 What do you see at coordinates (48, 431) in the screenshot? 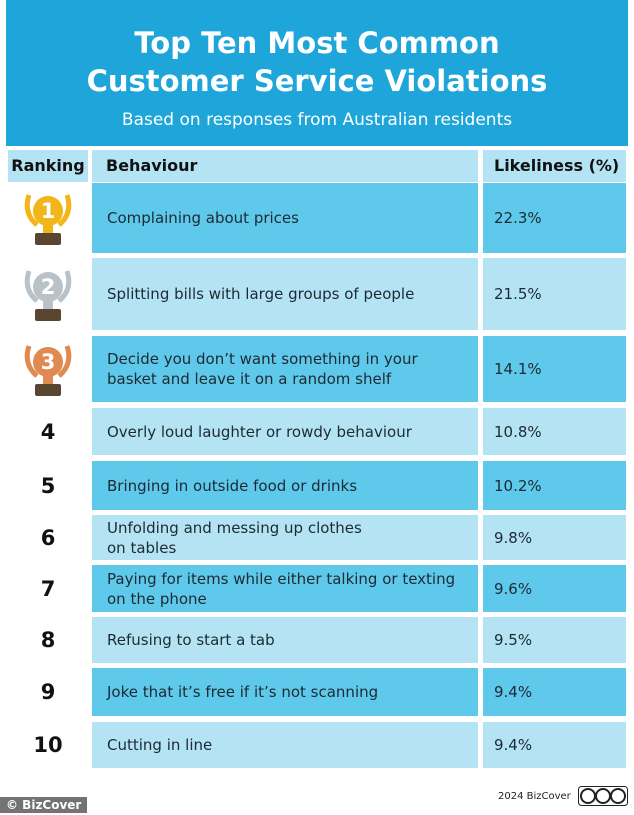
I see `rank: 4` at bounding box center [48, 431].